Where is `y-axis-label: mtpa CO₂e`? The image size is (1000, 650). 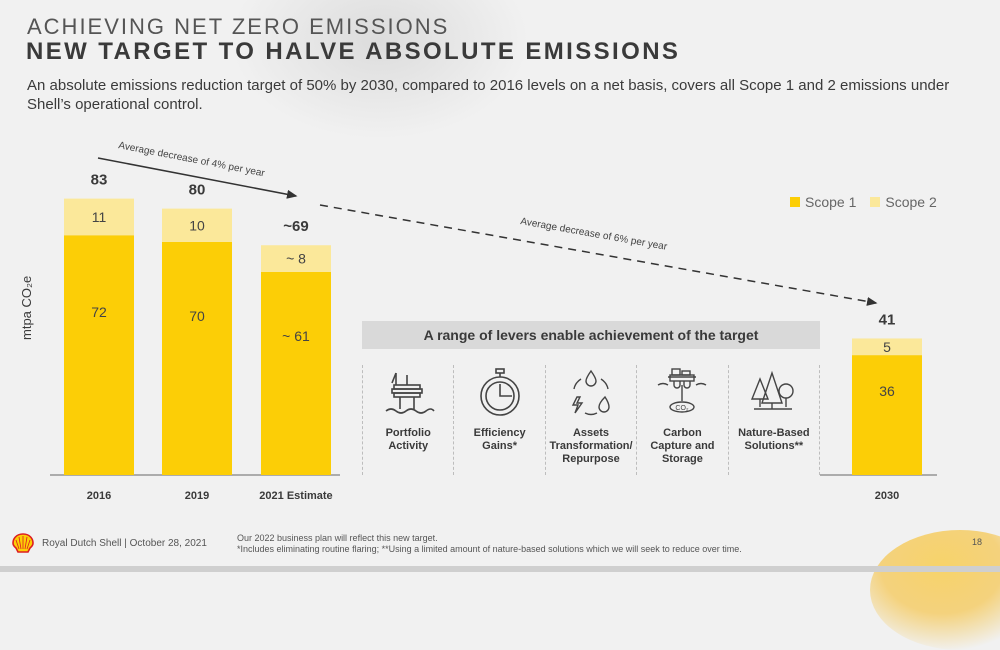
y-axis-label: mtpa CO₂e is located at coordinates (26, 307).